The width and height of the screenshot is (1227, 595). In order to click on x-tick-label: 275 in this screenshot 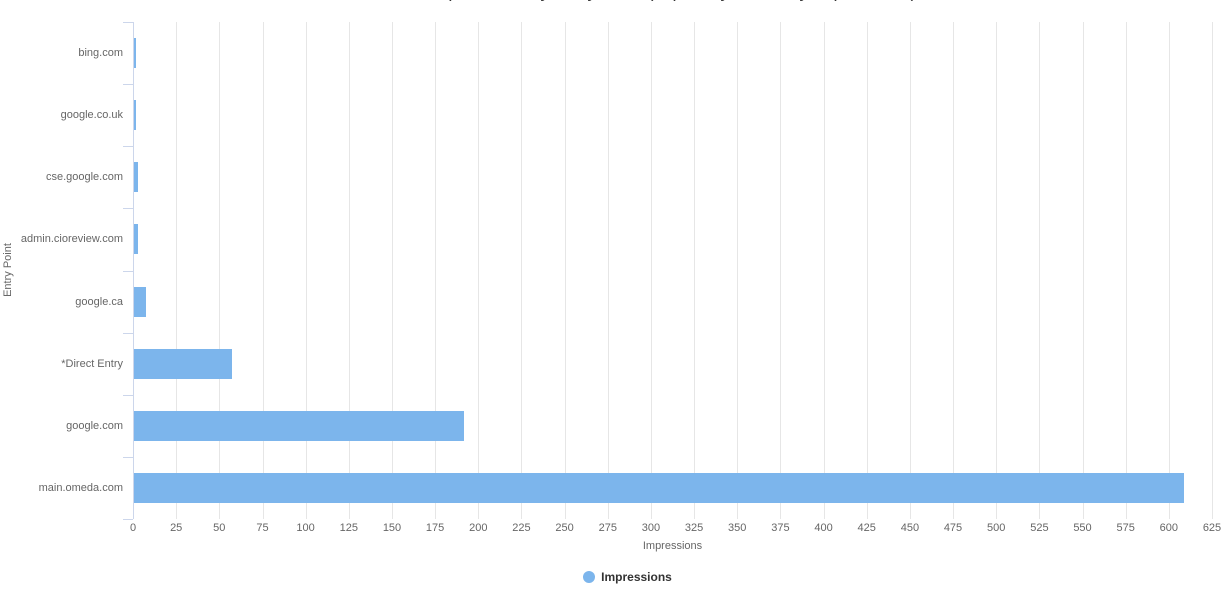, I will do `click(607, 528)`.